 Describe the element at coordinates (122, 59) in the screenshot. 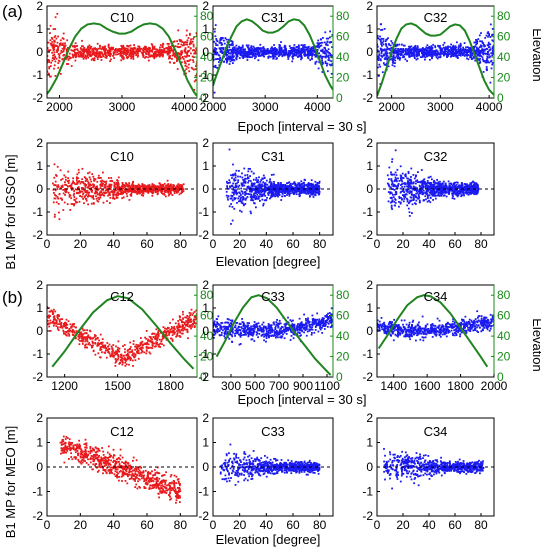

I see `elevation-curve` at that location.